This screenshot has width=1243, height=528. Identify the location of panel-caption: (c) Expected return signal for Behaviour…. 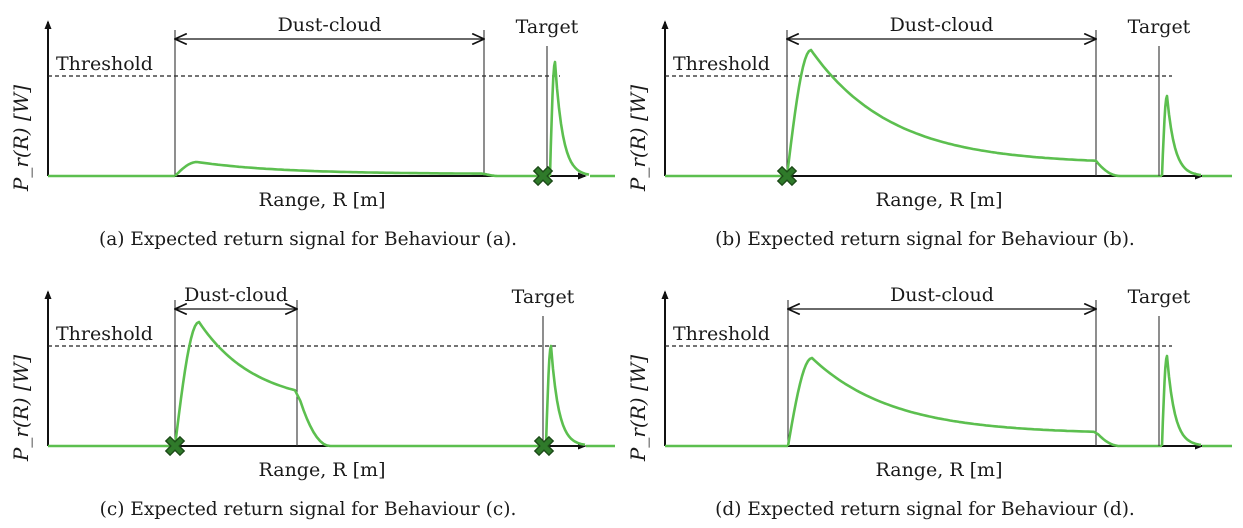
(308, 509).